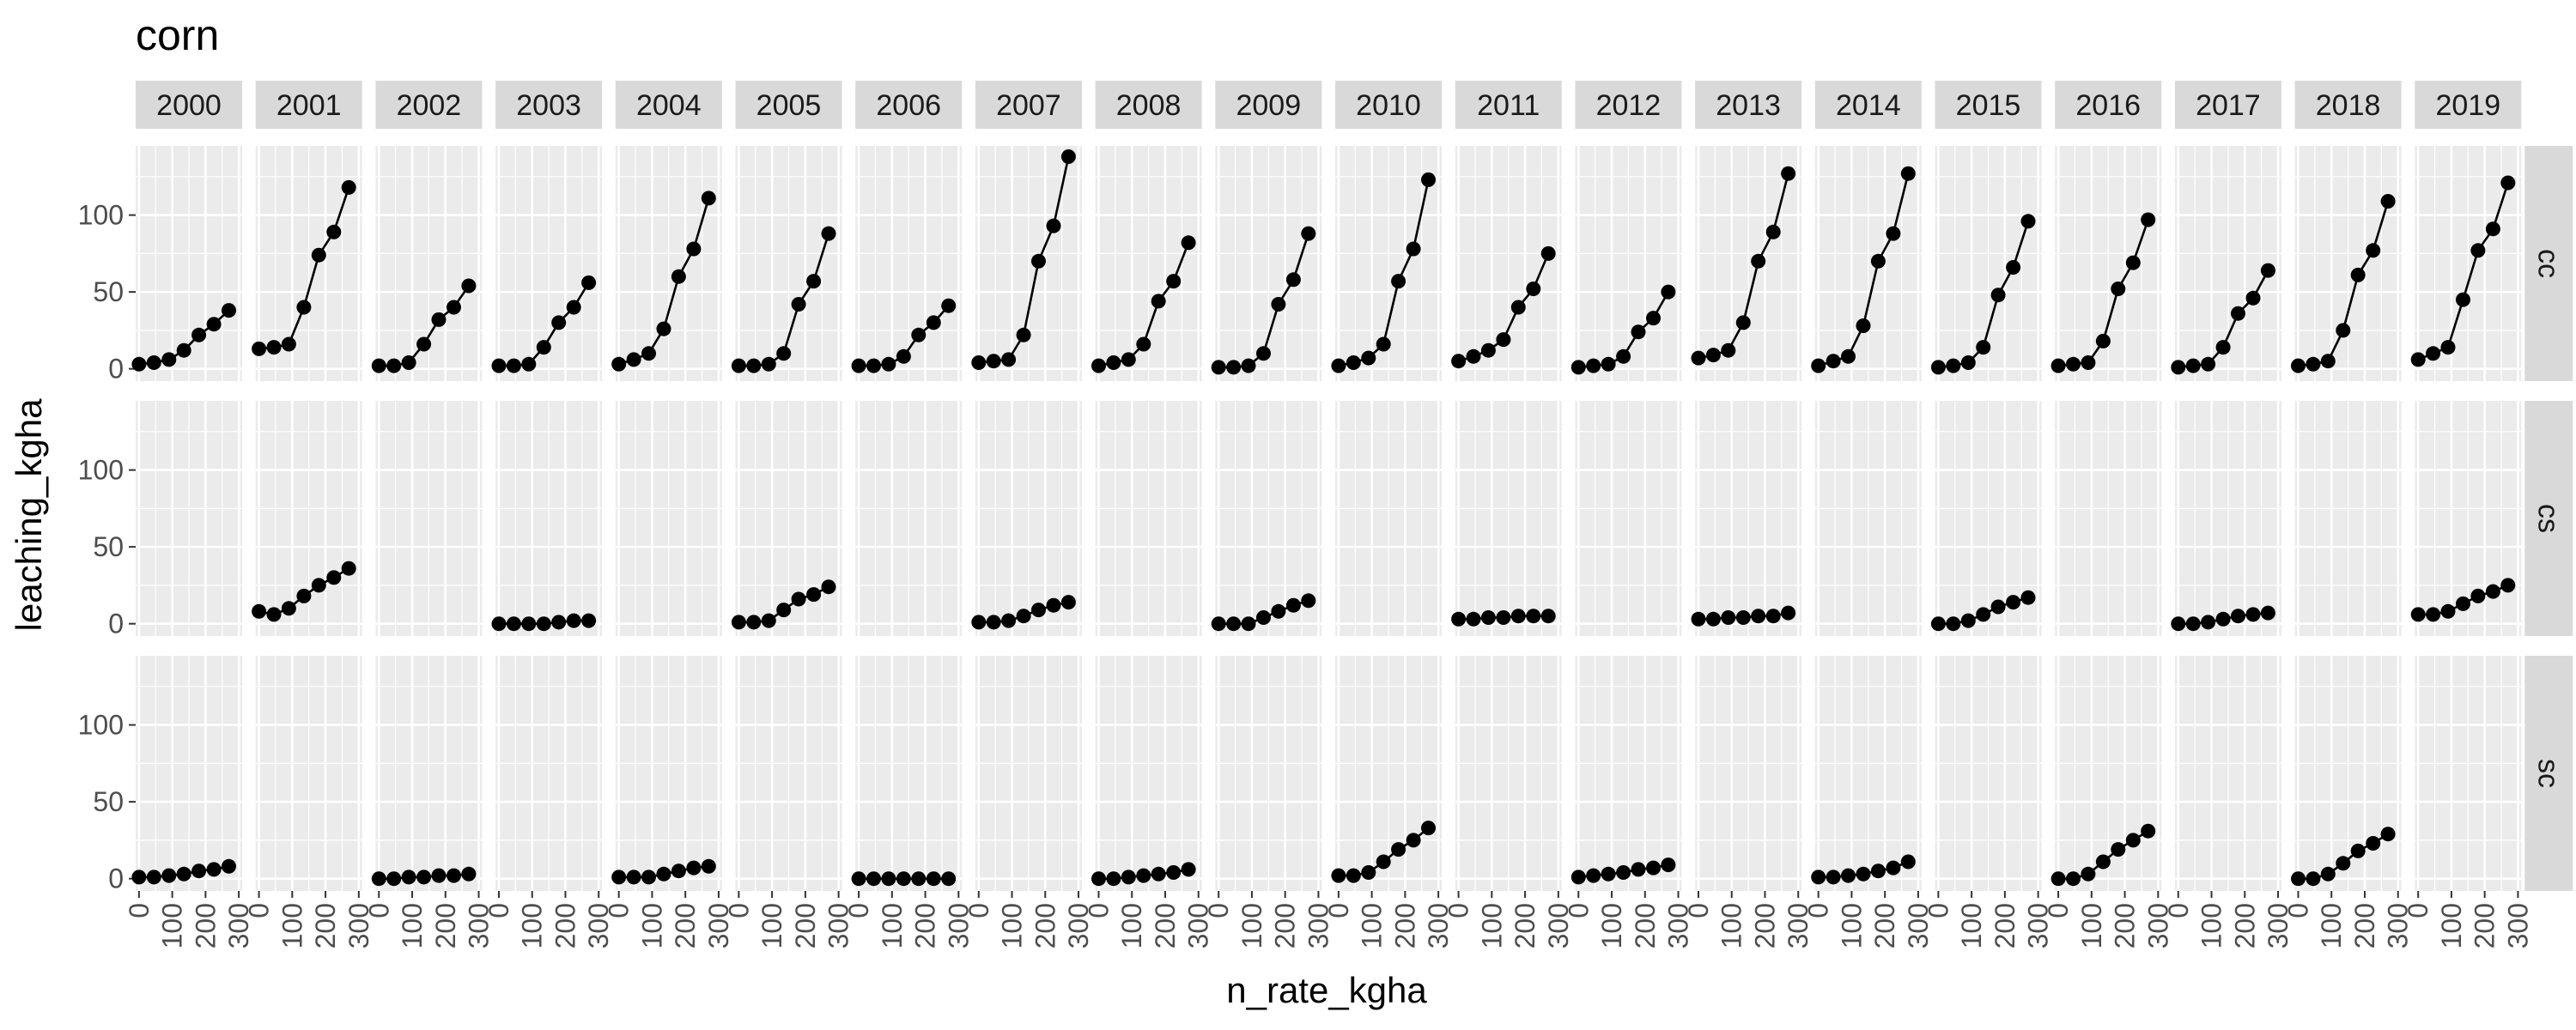 The image size is (2576, 1030). What do you see at coordinates (2547, 518) in the screenshot?
I see `strip-label-cs: cs` at bounding box center [2547, 518].